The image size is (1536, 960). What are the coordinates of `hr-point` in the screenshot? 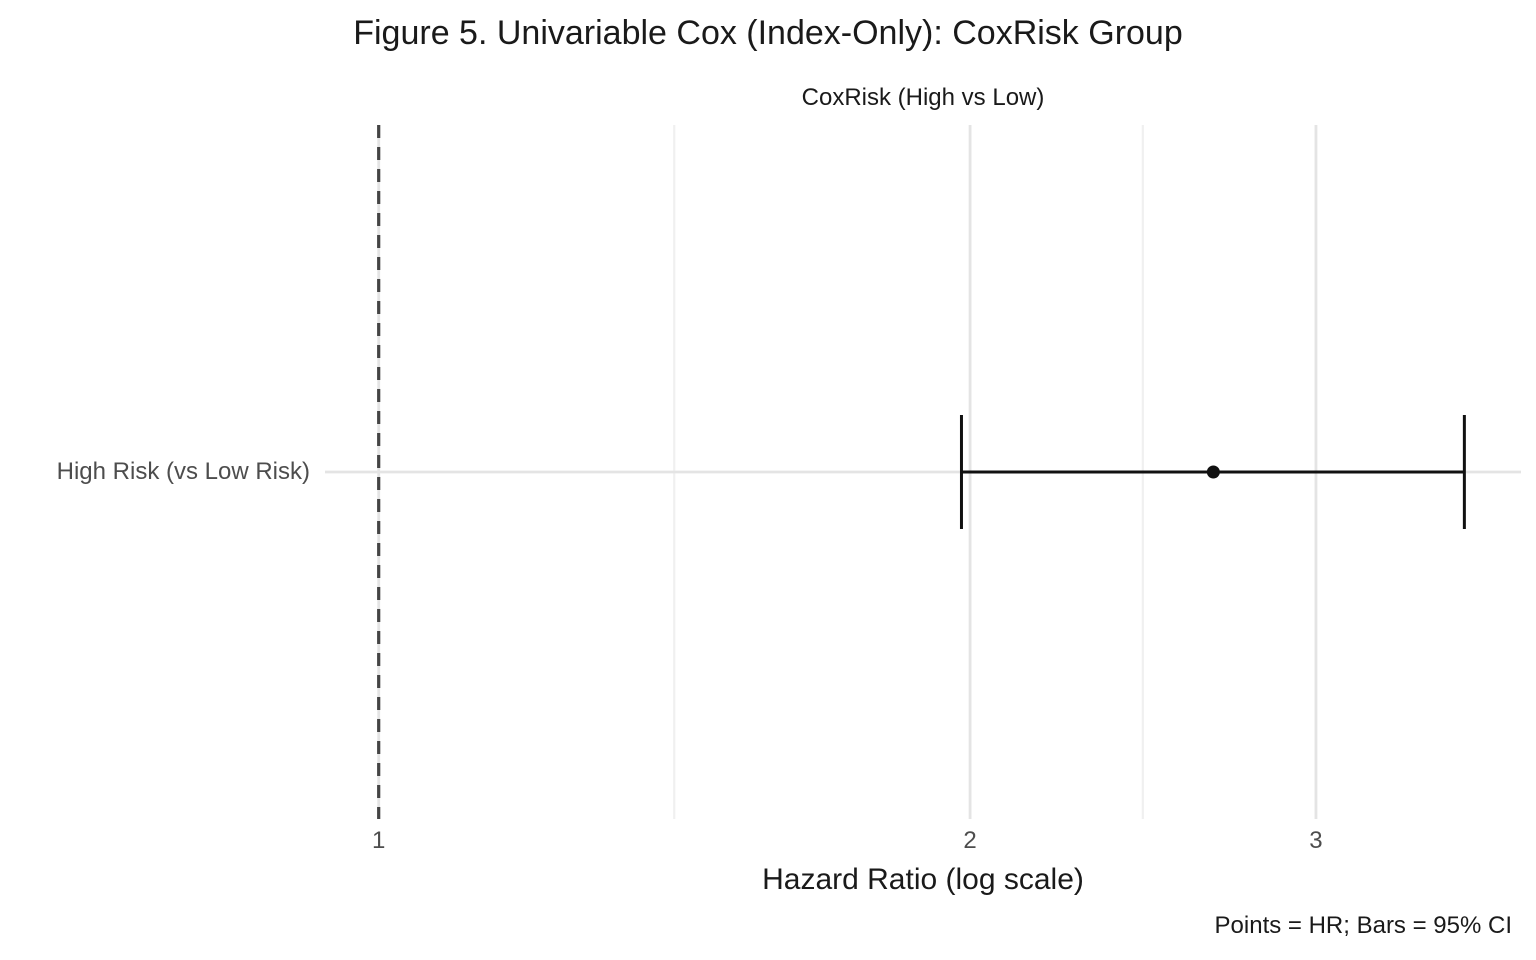 It's located at (1213, 472).